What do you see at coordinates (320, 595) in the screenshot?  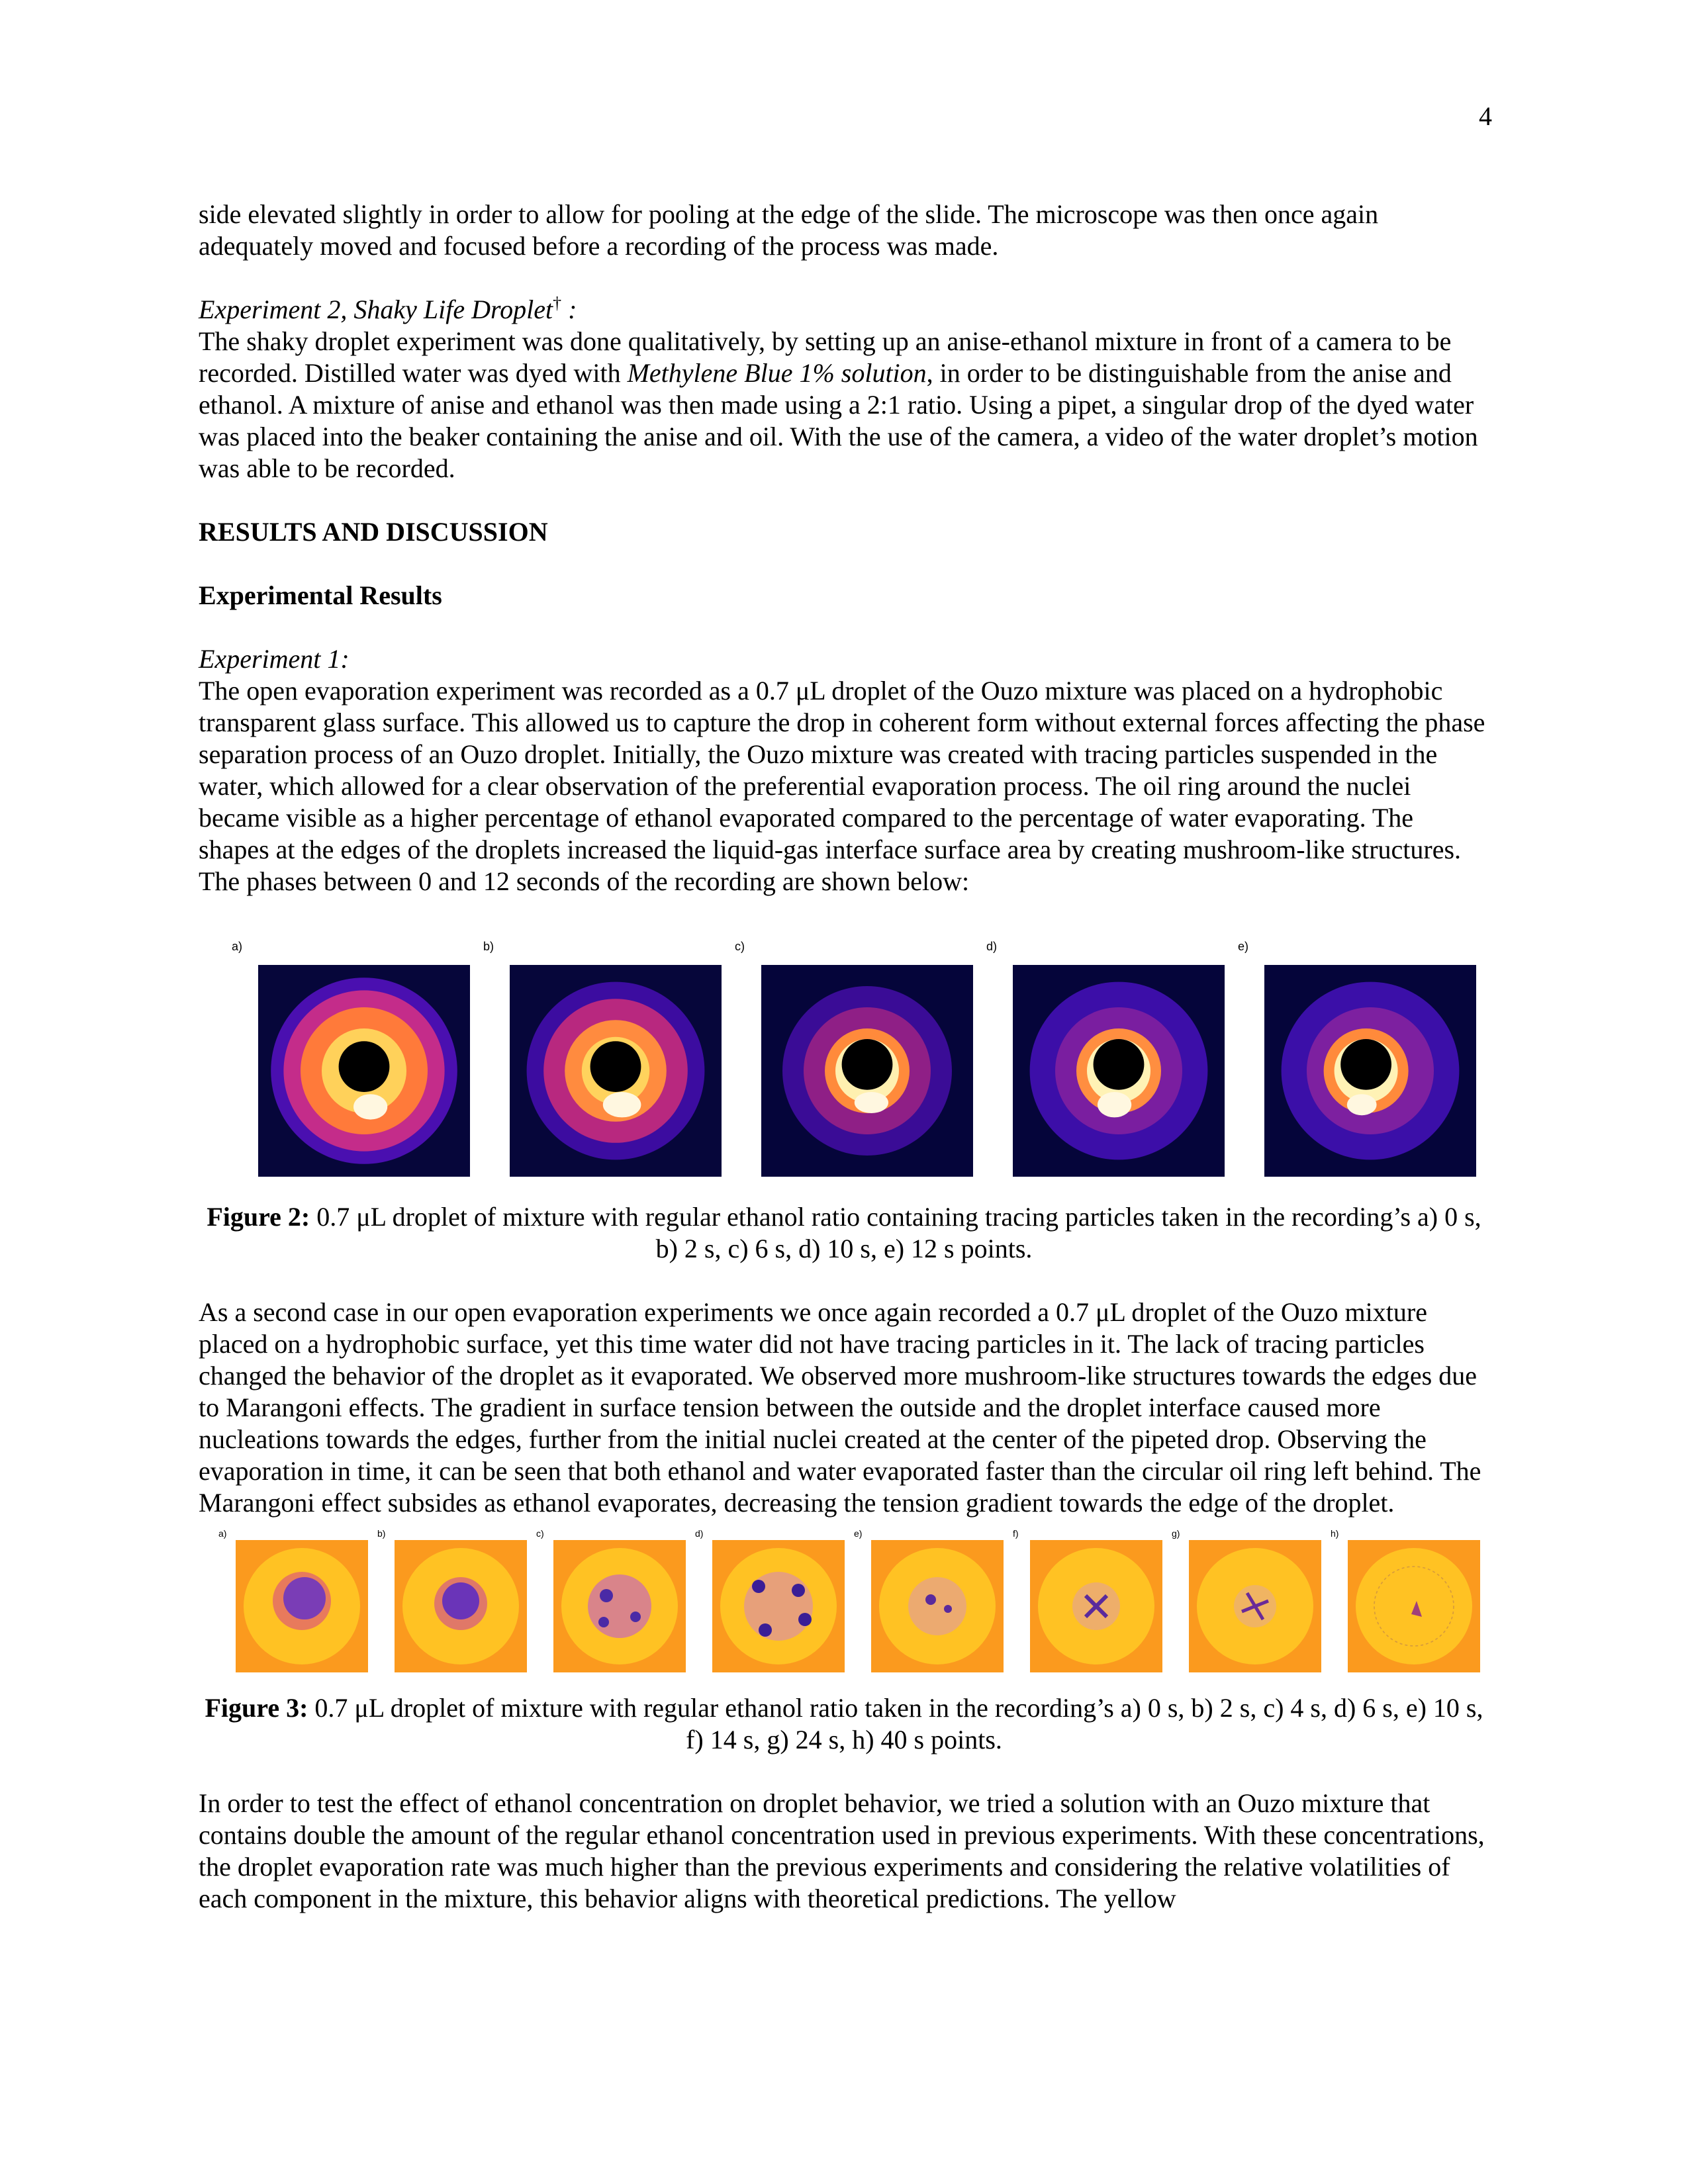 I see `experimental-results-heading: Experimental Results` at bounding box center [320, 595].